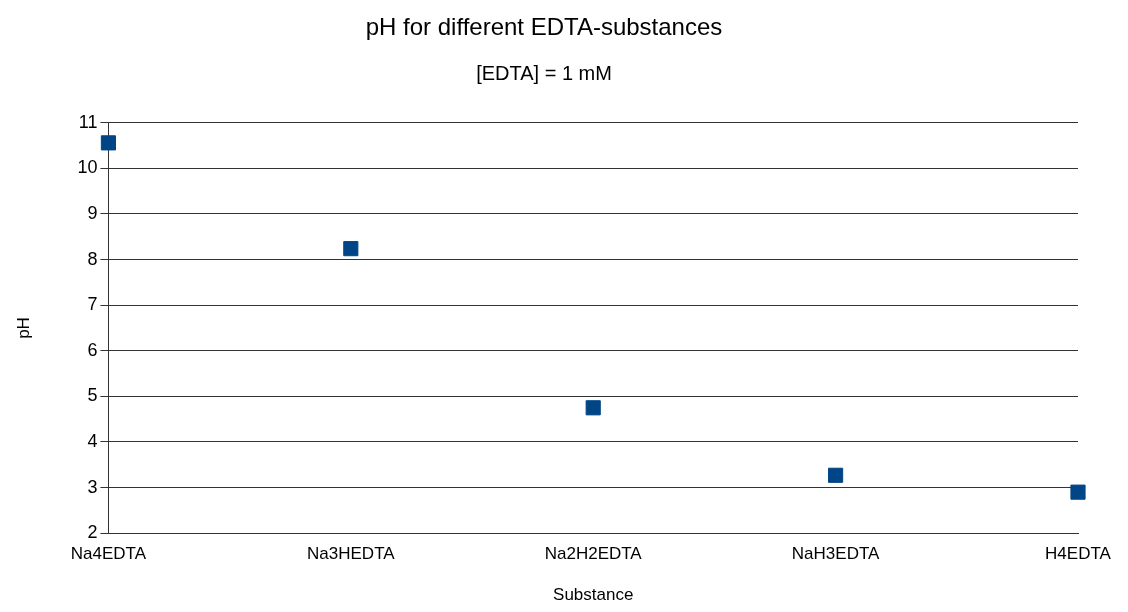  I want to click on x-tick-label: Na2H2EDTA, so click(593, 554).